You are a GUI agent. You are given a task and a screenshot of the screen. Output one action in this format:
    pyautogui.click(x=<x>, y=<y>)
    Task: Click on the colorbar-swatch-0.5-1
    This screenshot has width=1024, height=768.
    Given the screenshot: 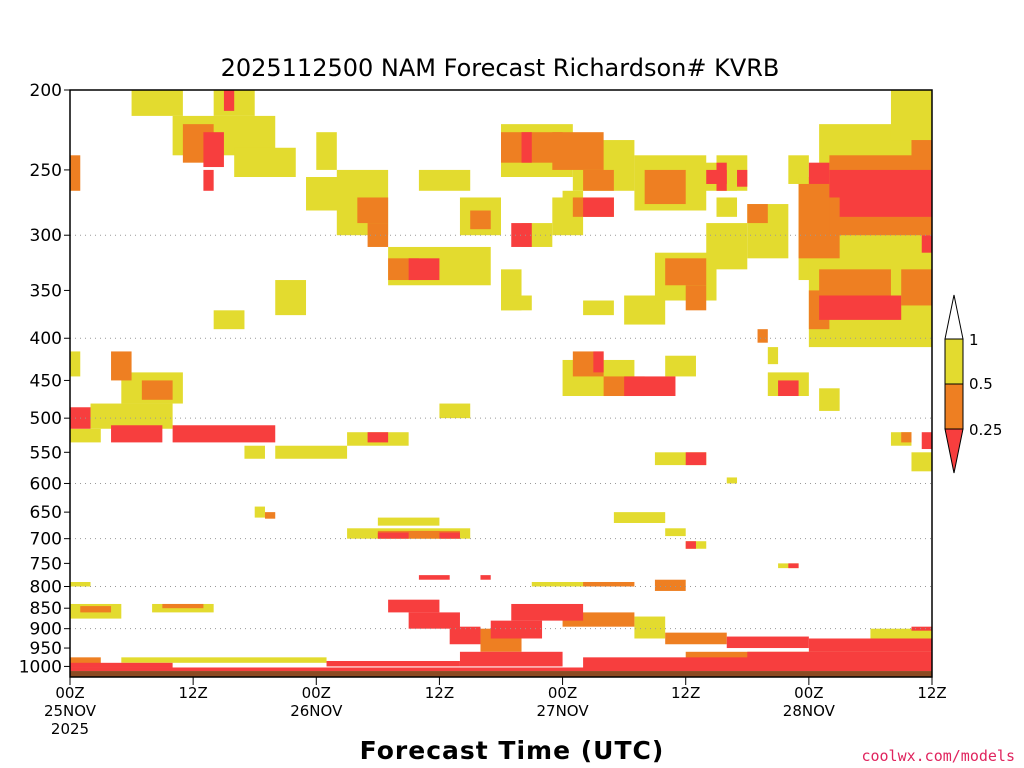 What is the action you would take?
    pyautogui.click(x=954, y=361)
    